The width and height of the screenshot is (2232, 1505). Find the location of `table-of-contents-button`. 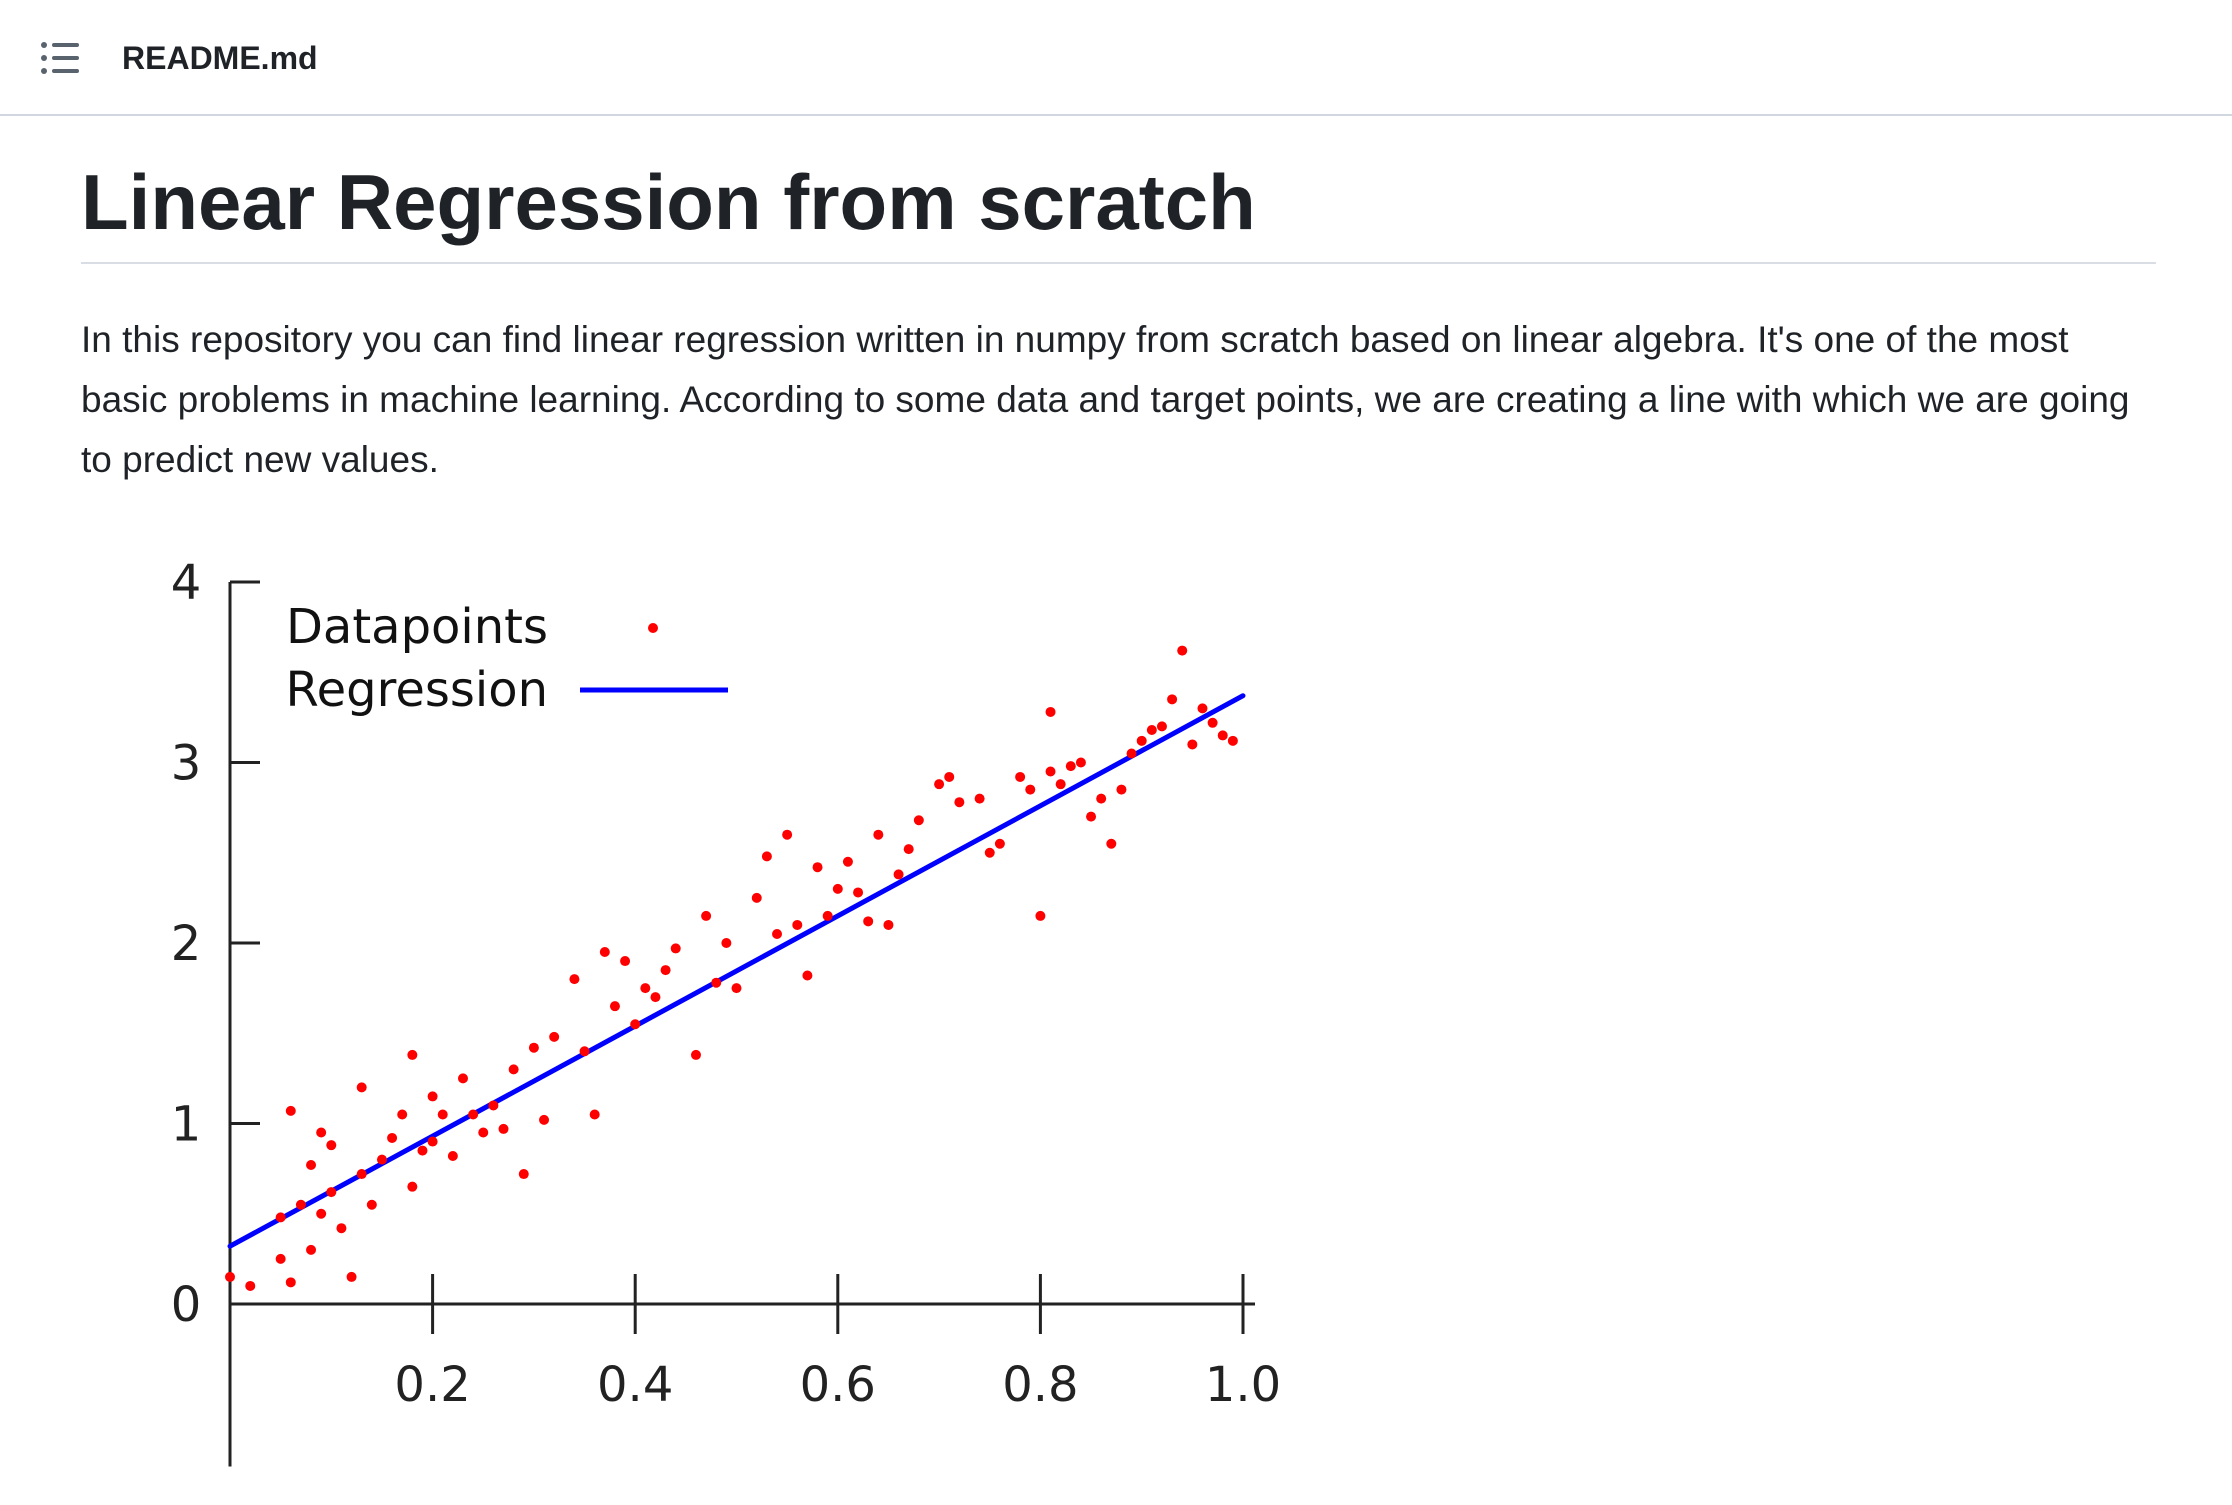

table-of-contents-button is located at coordinates (60, 58).